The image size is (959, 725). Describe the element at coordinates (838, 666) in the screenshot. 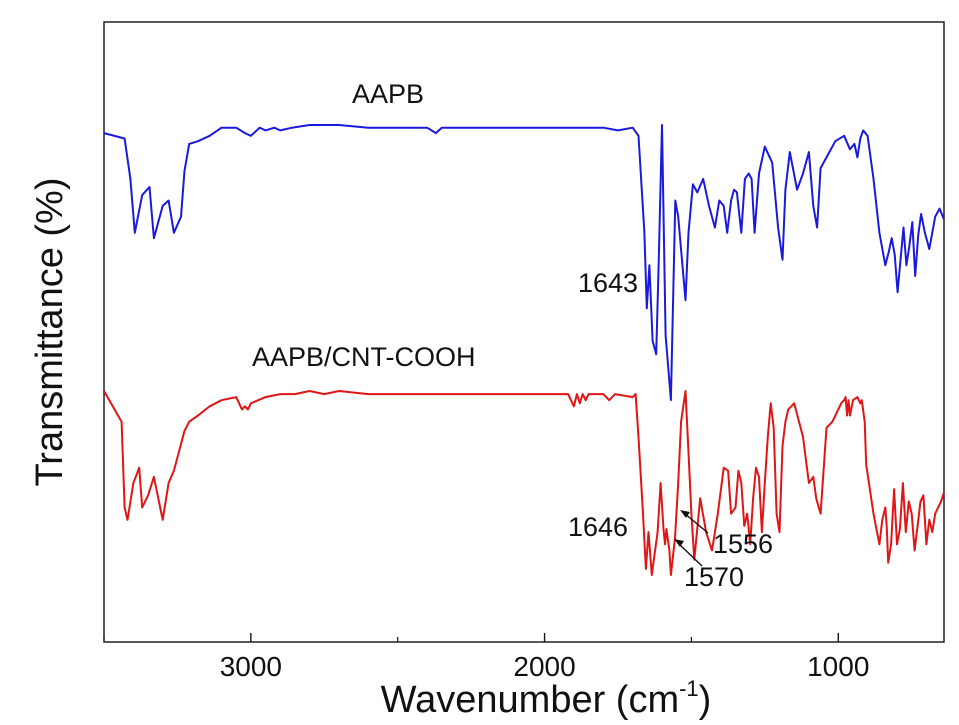

I see `x-tick-label-1000: 1000` at that location.